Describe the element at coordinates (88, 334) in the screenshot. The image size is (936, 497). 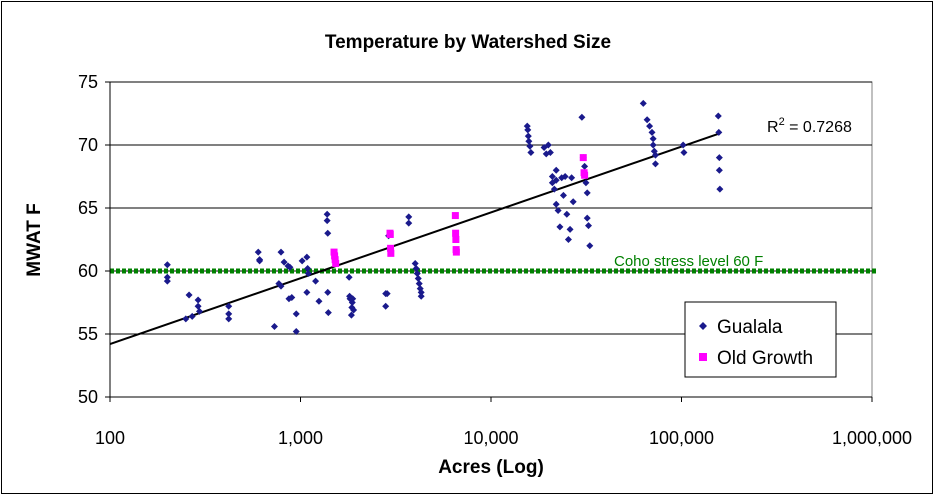
I see `y-tick-label: 55` at that location.